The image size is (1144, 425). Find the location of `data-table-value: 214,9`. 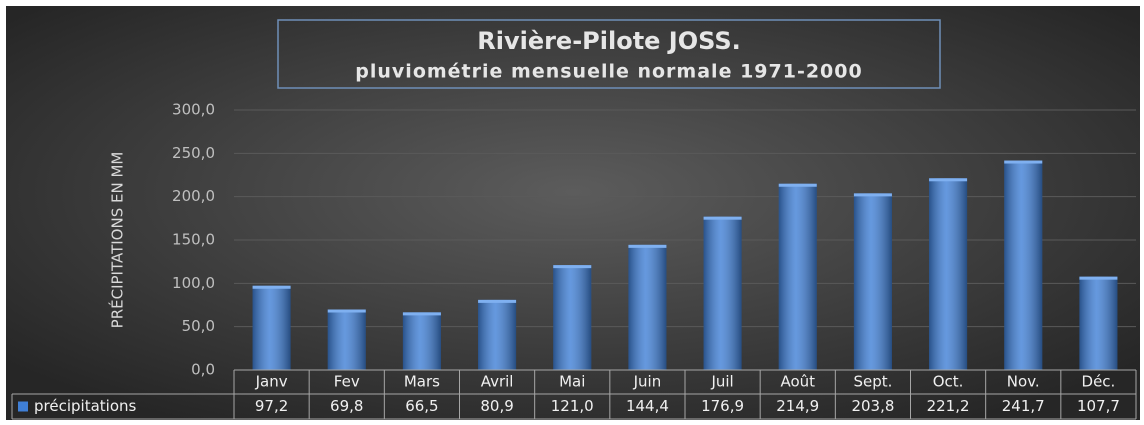

data-table-value: 214,9 is located at coordinates (797, 406).